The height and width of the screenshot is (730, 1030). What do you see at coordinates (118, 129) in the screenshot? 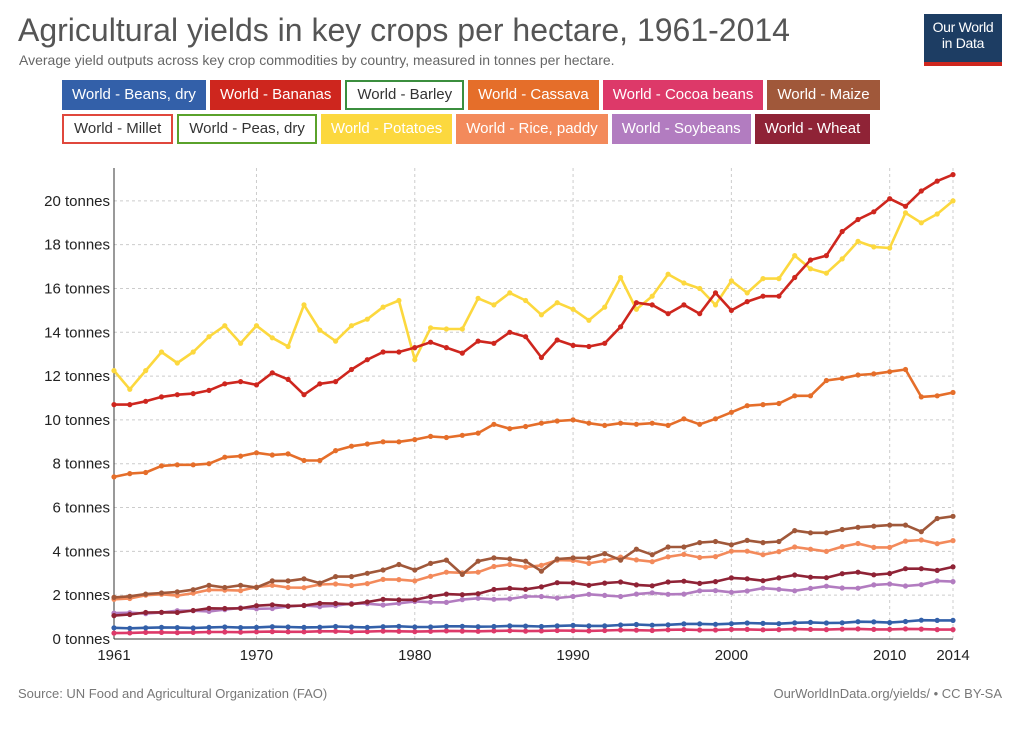
I see `legend-millet: World - Millet` at bounding box center [118, 129].